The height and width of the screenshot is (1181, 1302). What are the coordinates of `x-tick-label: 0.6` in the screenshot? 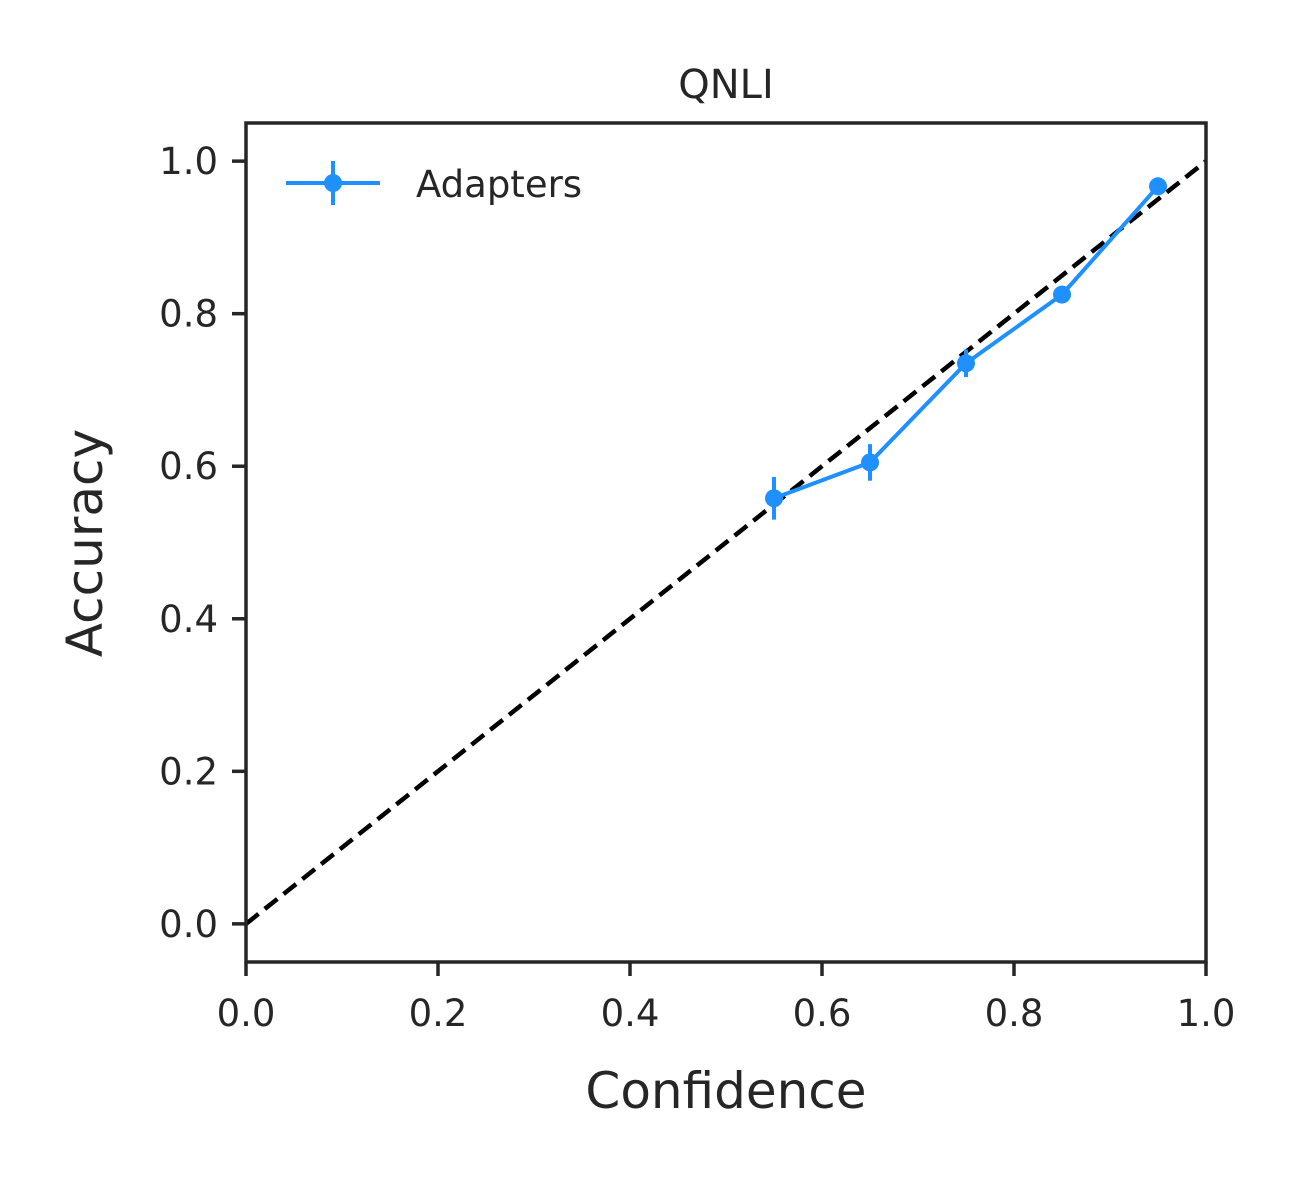 It's located at (822, 1013).